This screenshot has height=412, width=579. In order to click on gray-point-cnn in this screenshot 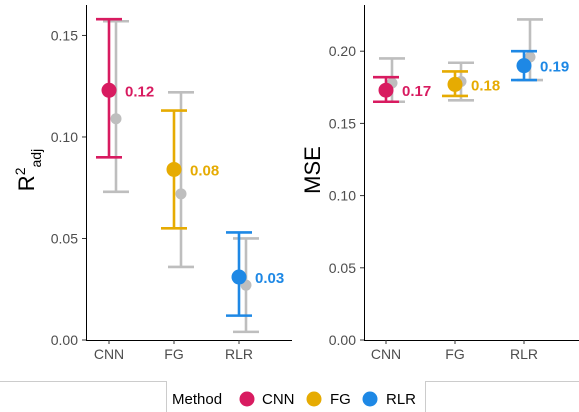, I will do `click(116, 119)`.